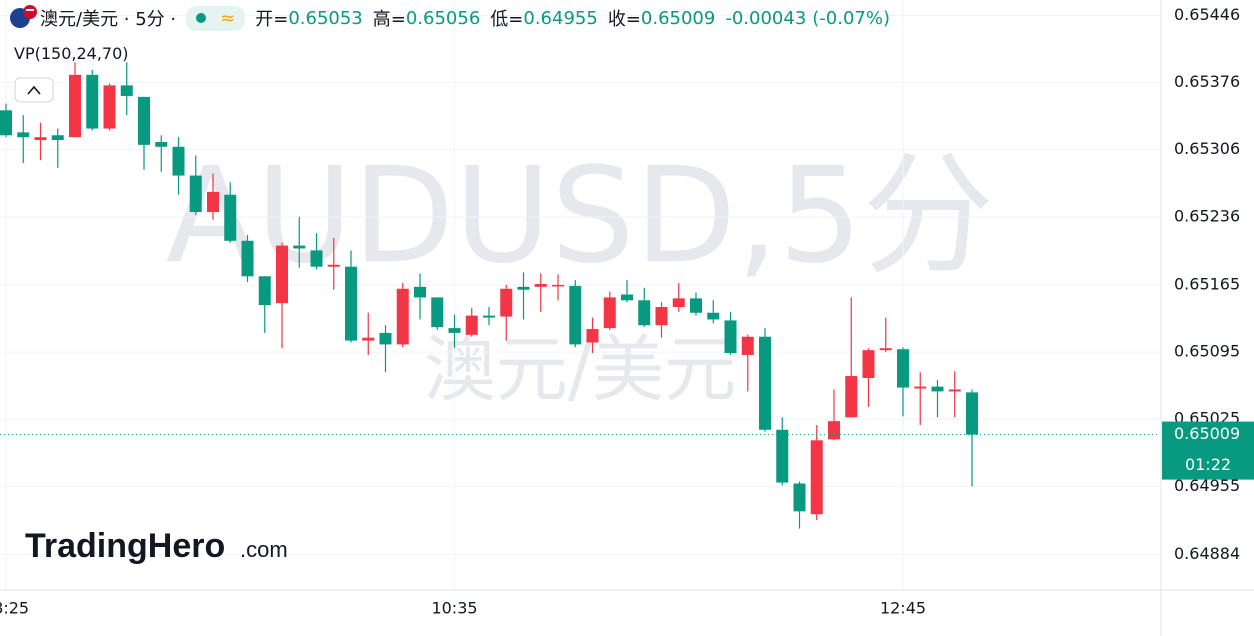 This screenshot has height=636, width=1254. What do you see at coordinates (14, 608) in the screenshot?
I see `x-tick-label: 08:25` at bounding box center [14, 608].